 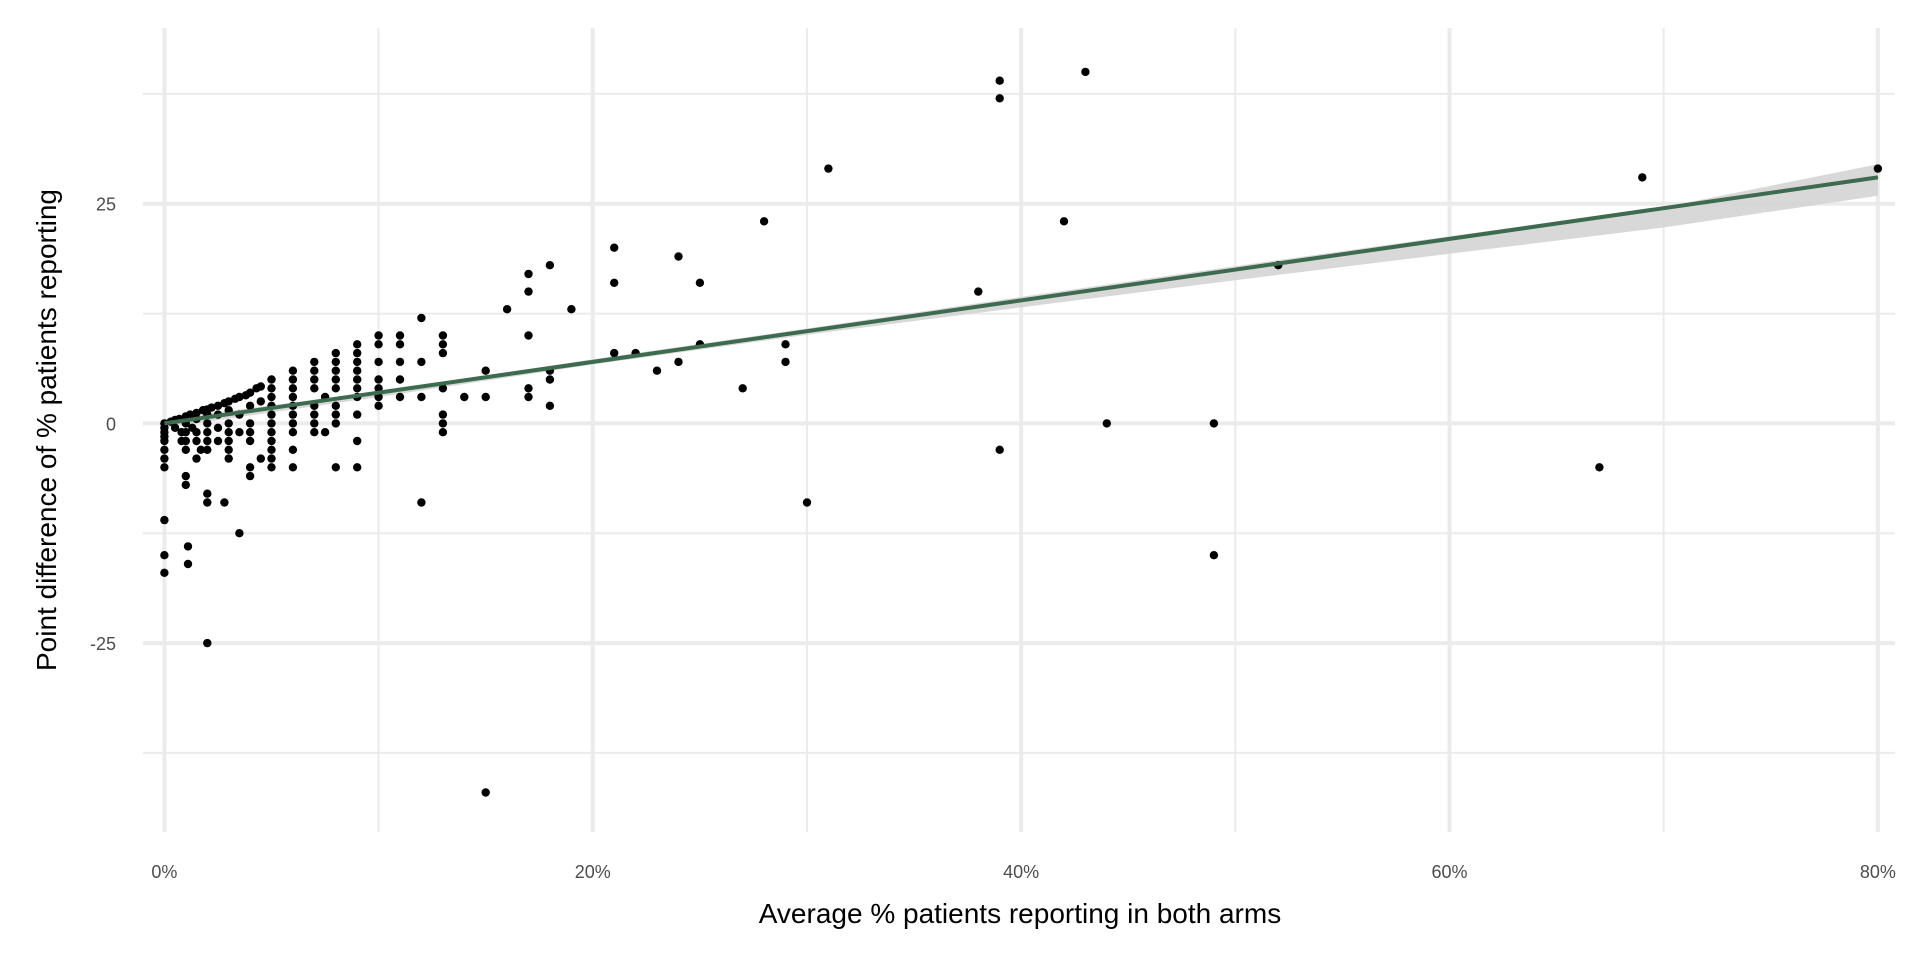 What do you see at coordinates (111, 424) in the screenshot?
I see `y-tick-label: 0` at bounding box center [111, 424].